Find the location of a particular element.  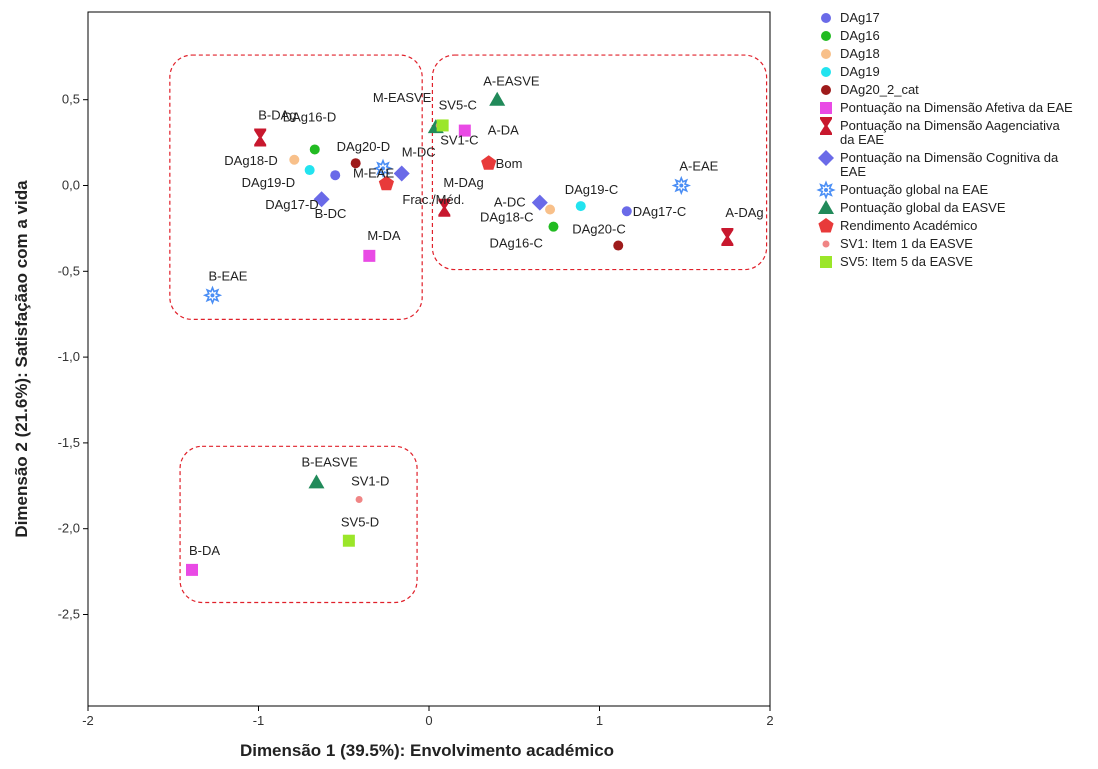

group-upper-left is located at coordinates (296, 187).